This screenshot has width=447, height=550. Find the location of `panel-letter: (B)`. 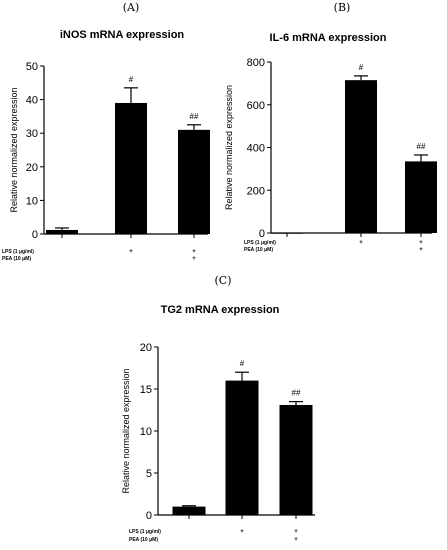

panel-letter: (B) is located at coordinates (342, 7).